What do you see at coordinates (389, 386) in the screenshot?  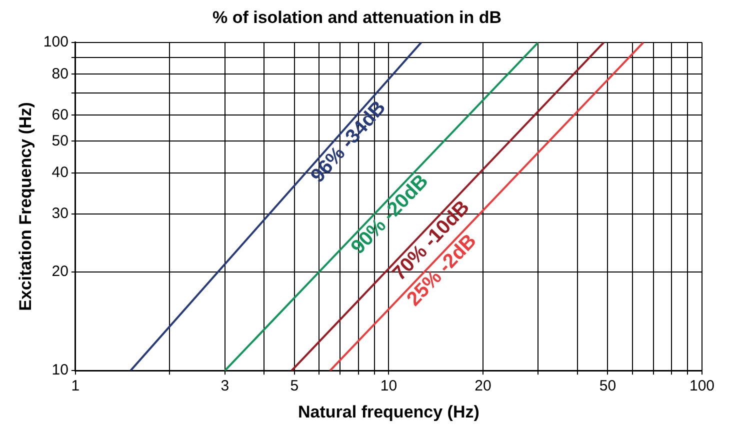 I see `x-tick-label: 10` at bounding box center [389, 386].